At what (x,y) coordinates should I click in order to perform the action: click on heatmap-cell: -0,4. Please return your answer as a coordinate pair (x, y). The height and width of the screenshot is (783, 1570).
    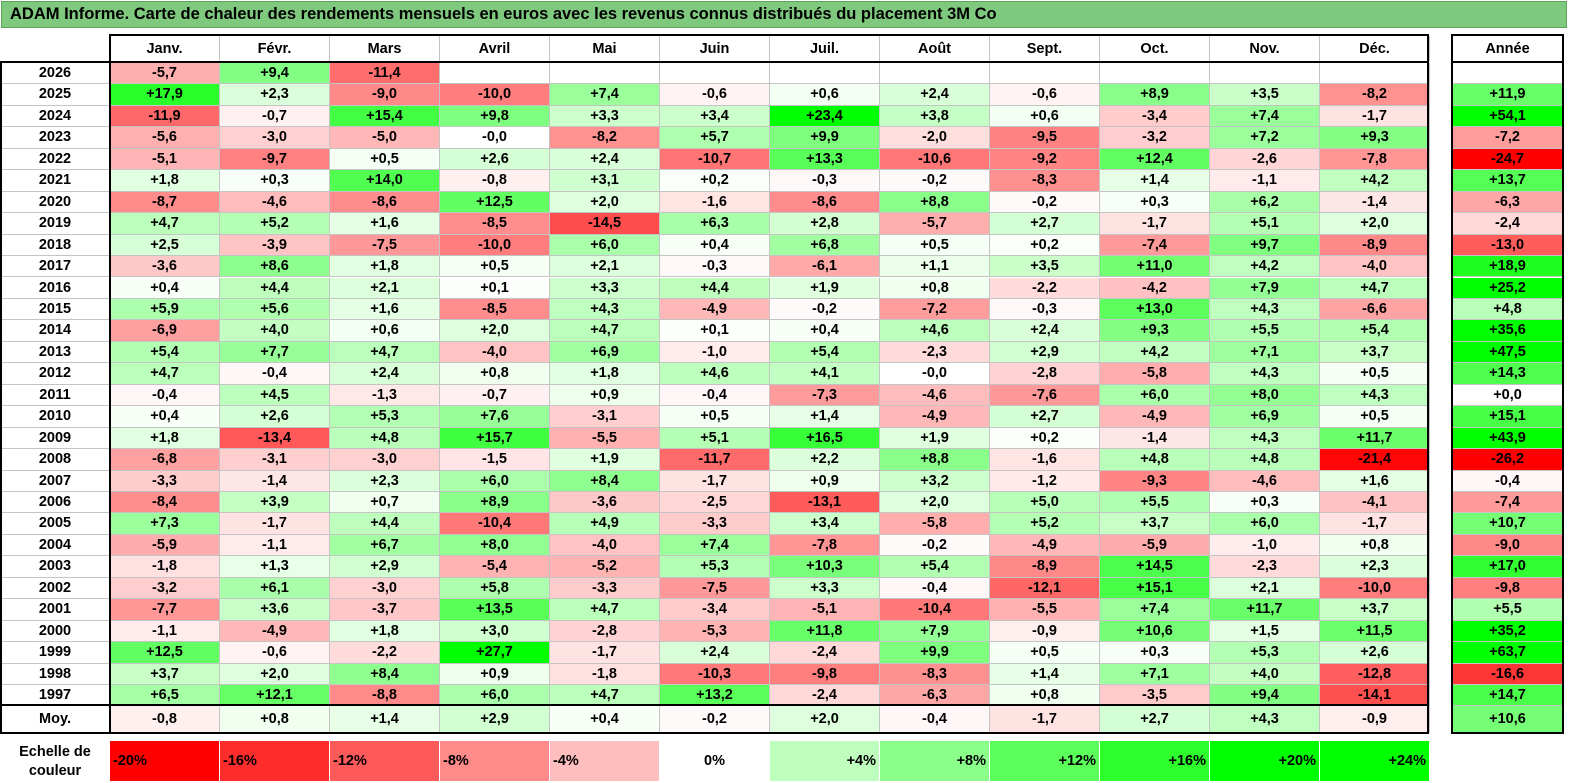
    Looking at the image, I should click on (275, 374).